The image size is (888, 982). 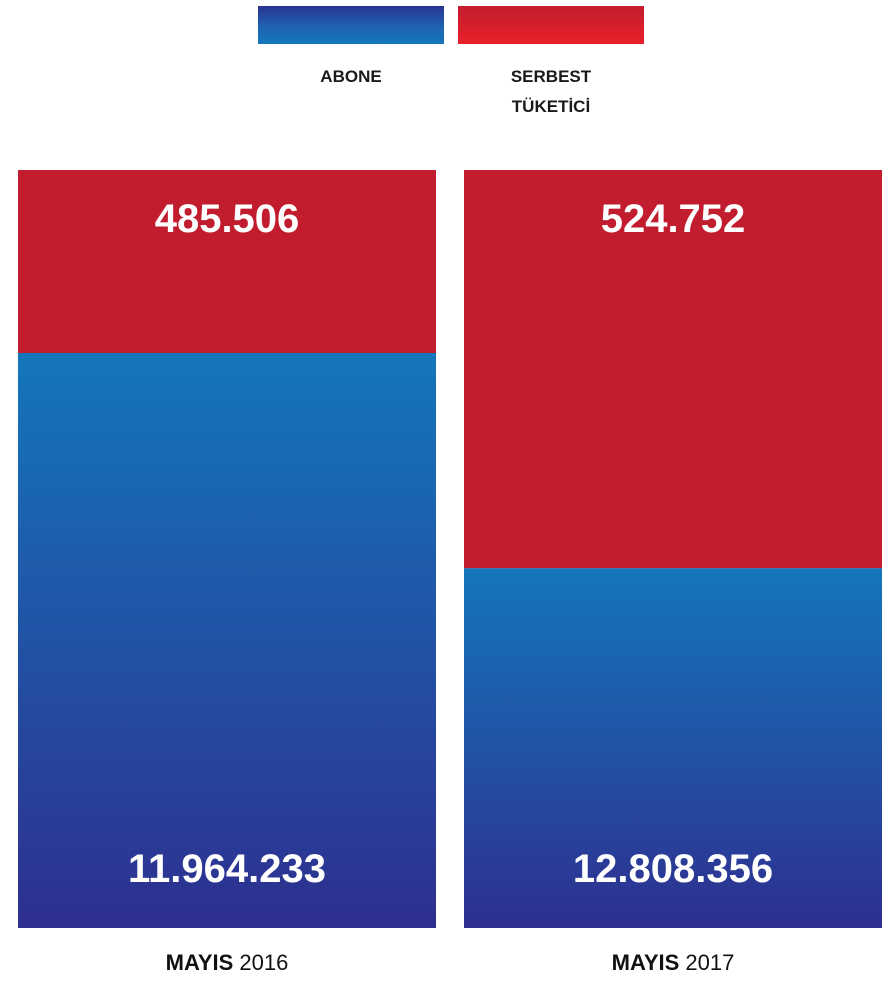 I want to click on value-label-serbest-2017: 524.752, so click(x=673, y=219).